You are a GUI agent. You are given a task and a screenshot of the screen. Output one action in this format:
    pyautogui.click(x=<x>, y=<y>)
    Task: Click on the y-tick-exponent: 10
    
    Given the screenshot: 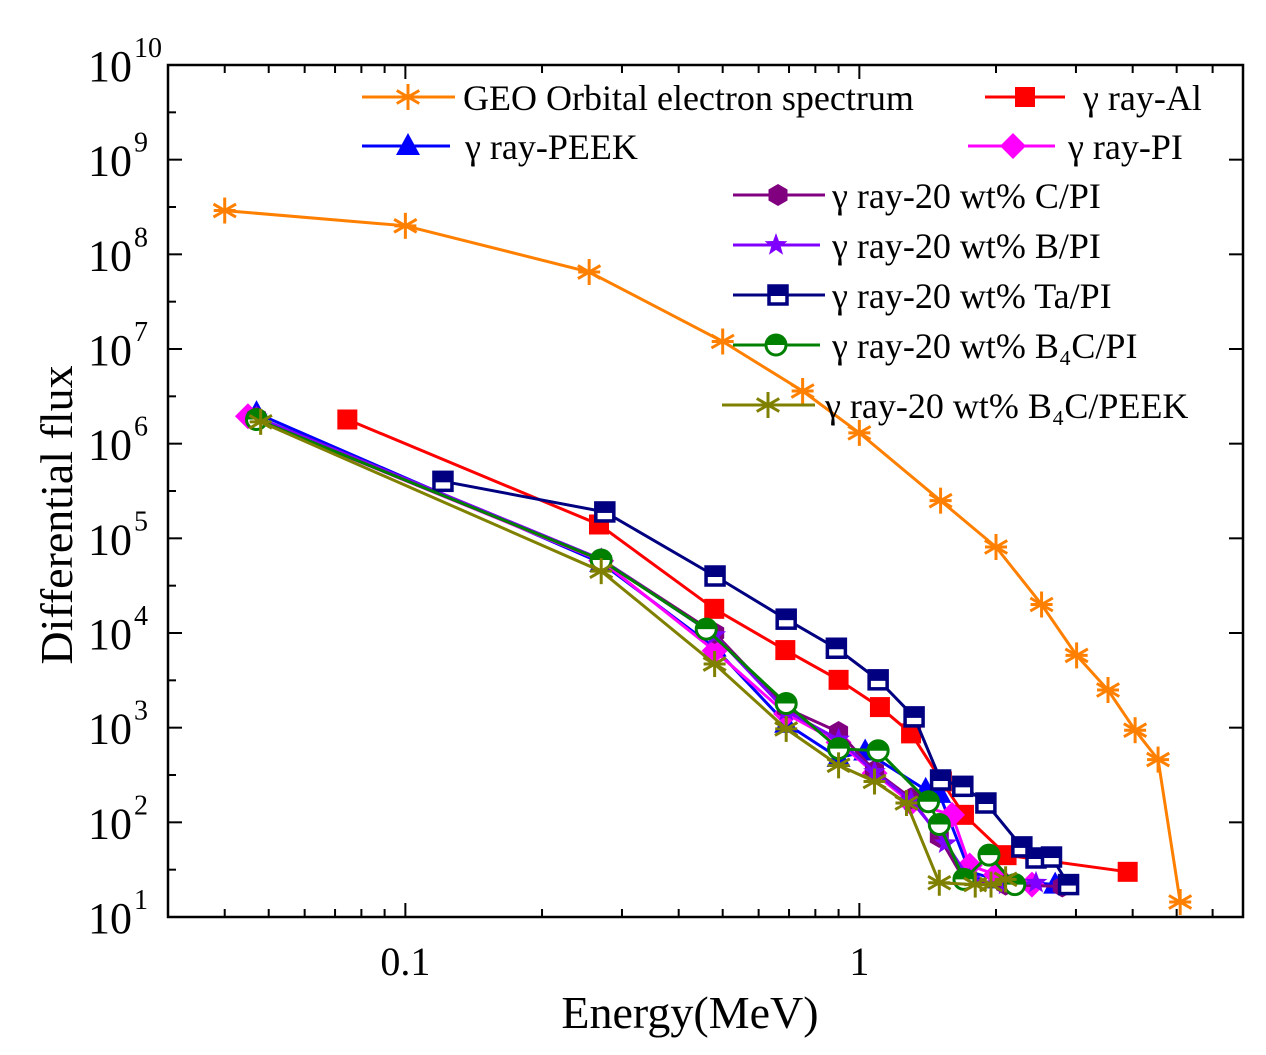 What is the action you would take?
    pyautogui.click(x=148, y=48)
    